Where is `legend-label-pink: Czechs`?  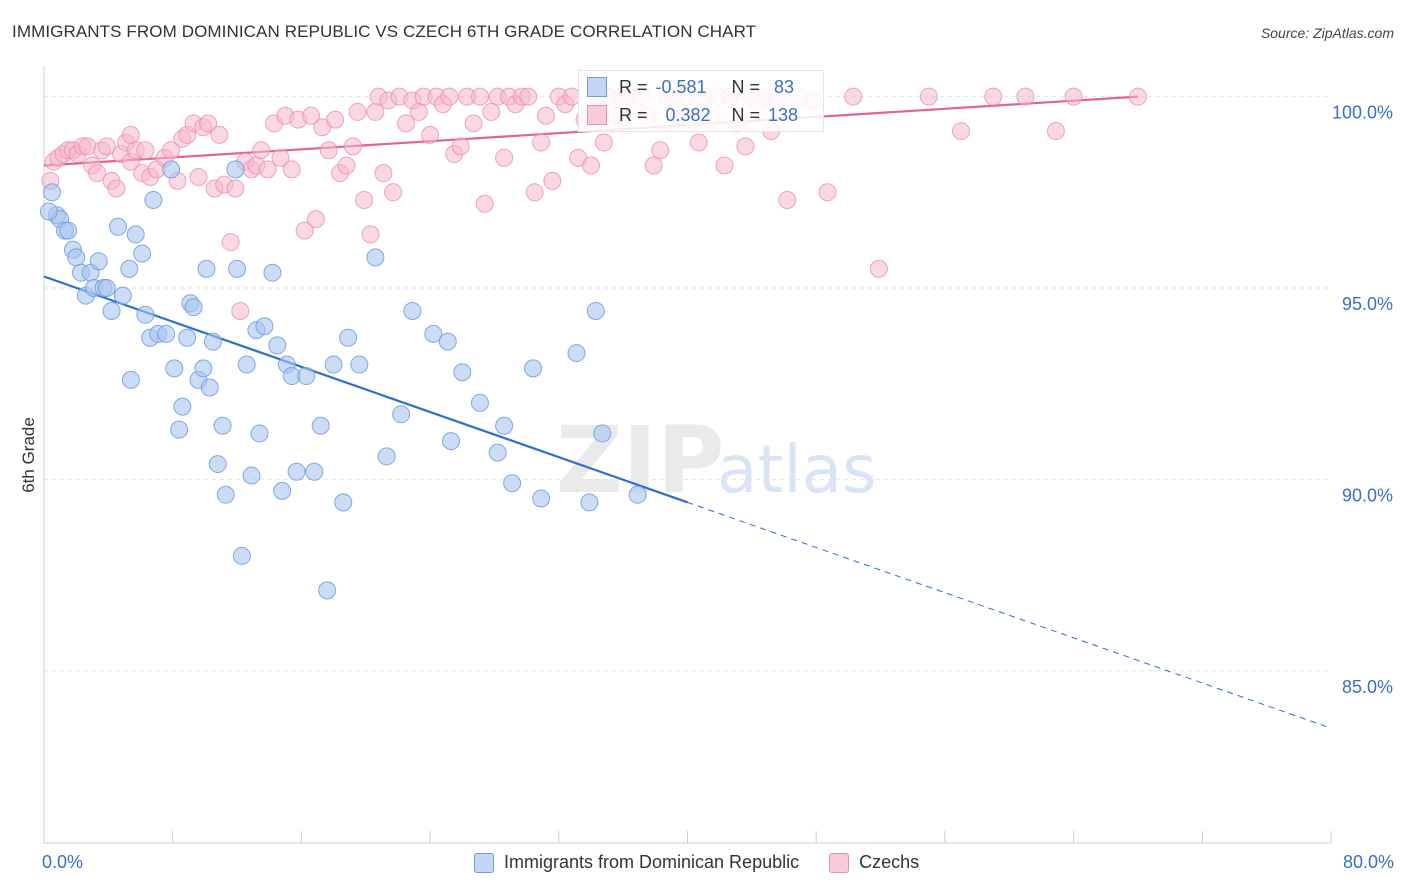 legend-label-pink: Czechs is located at coordinates (889, 862).